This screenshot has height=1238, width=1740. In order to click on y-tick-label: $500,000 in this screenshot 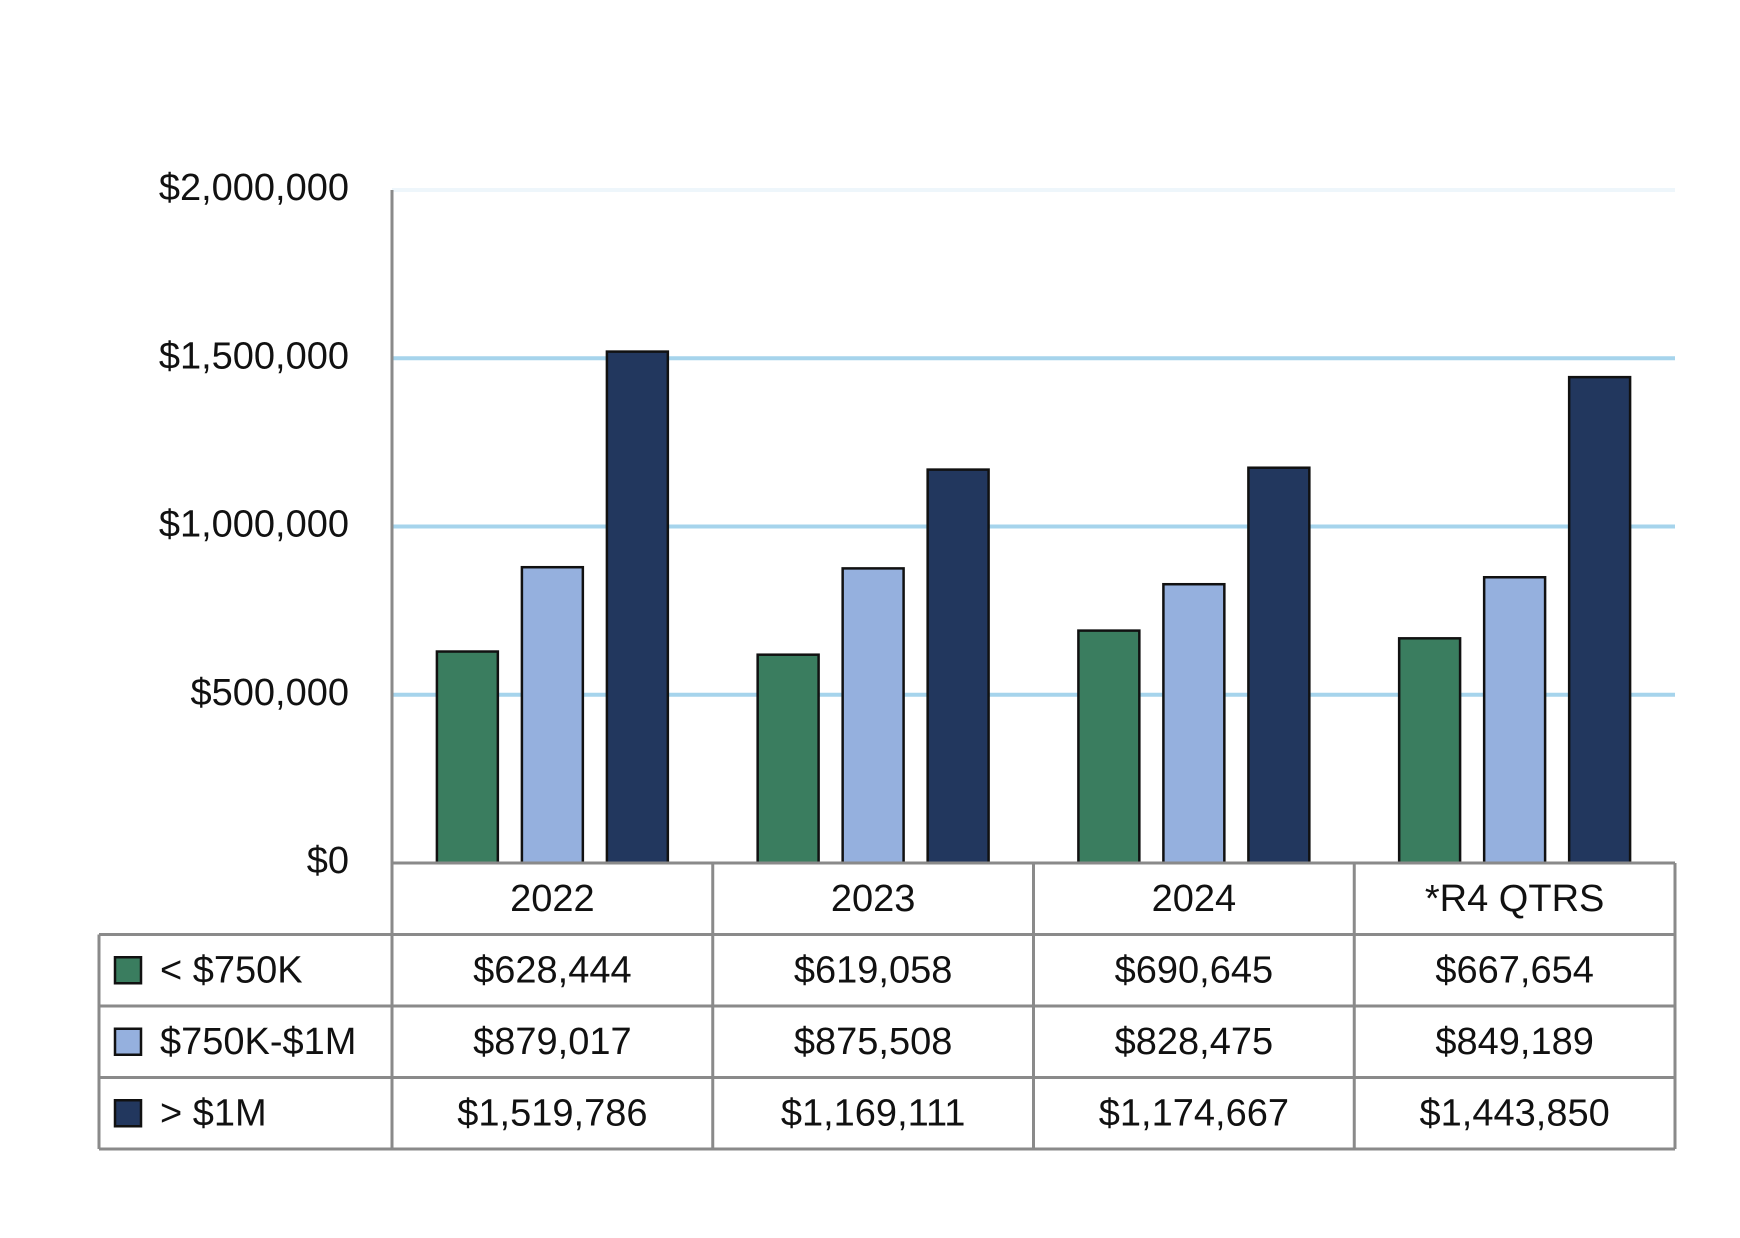, I will do `click(270, 693)`.